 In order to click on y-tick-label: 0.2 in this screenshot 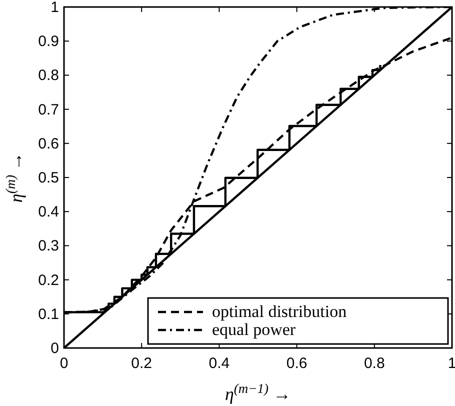, I will do `click(48, 280)`.